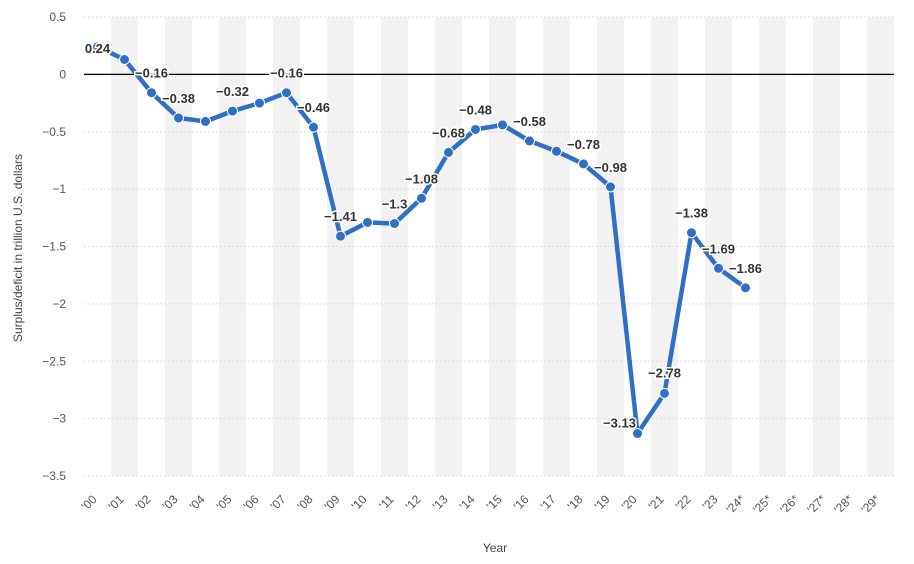  What do you see at coordinates (575, 502) in the screenshot?
I see `x-tick-label: '18` at bounding box center [575, 502].